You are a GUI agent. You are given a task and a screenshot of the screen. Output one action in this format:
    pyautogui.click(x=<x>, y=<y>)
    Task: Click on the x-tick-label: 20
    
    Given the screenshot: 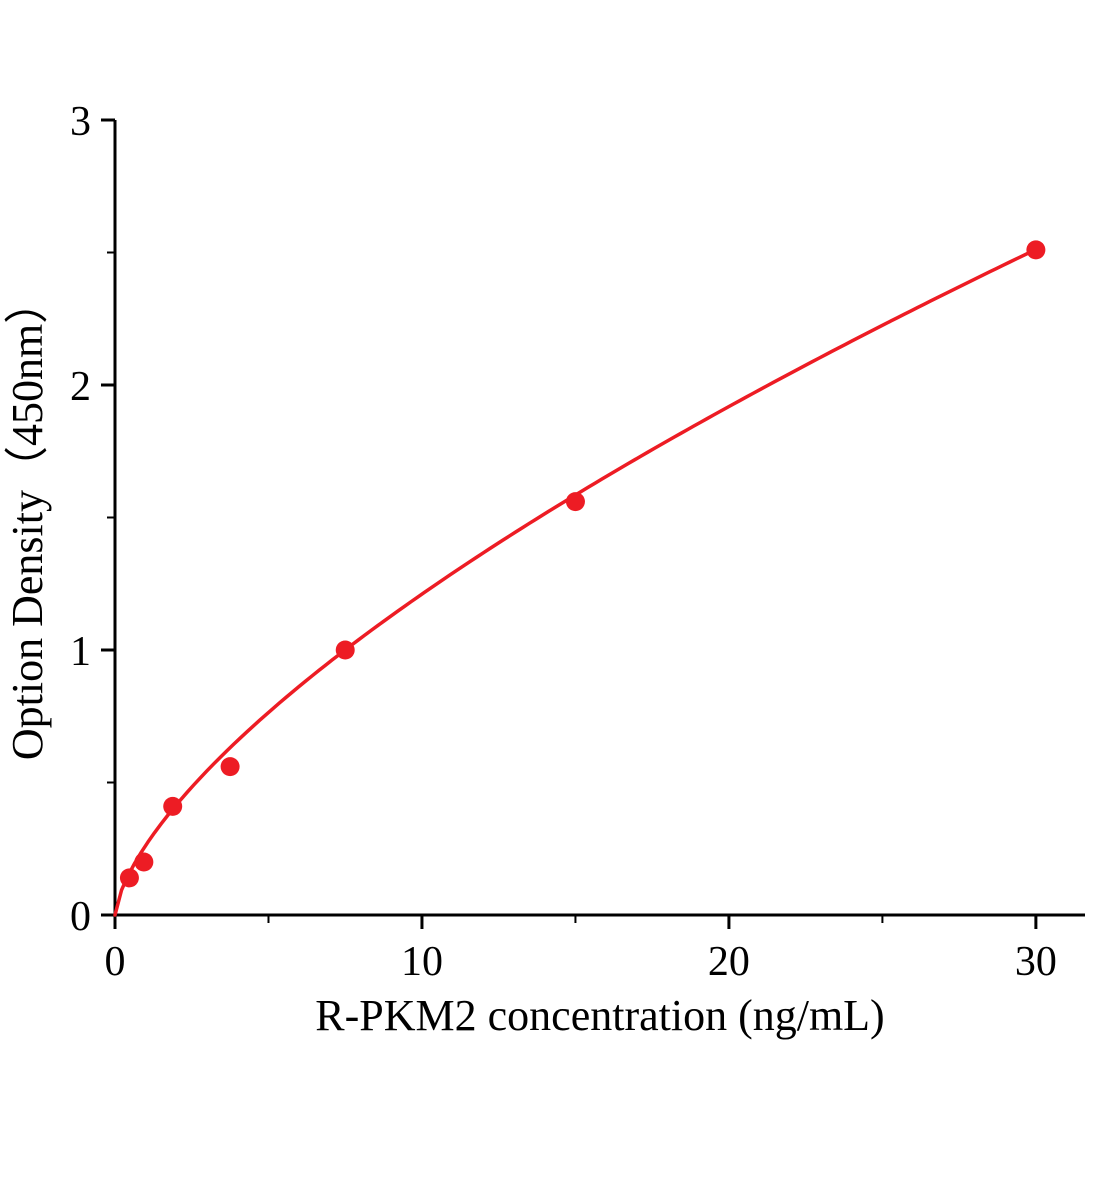 What is the action you would take?
    pyautogui.click(x=729, y=962)
    